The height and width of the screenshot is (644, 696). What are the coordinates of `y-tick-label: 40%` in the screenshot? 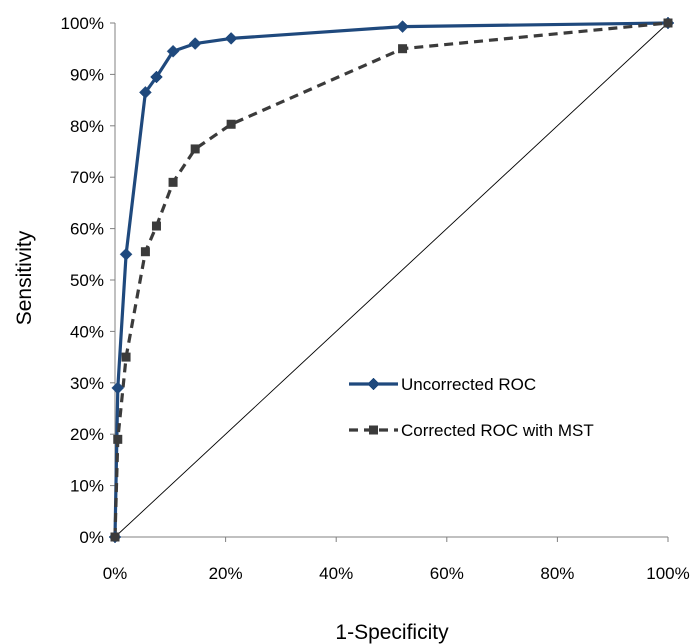 It's located at (87, 331).